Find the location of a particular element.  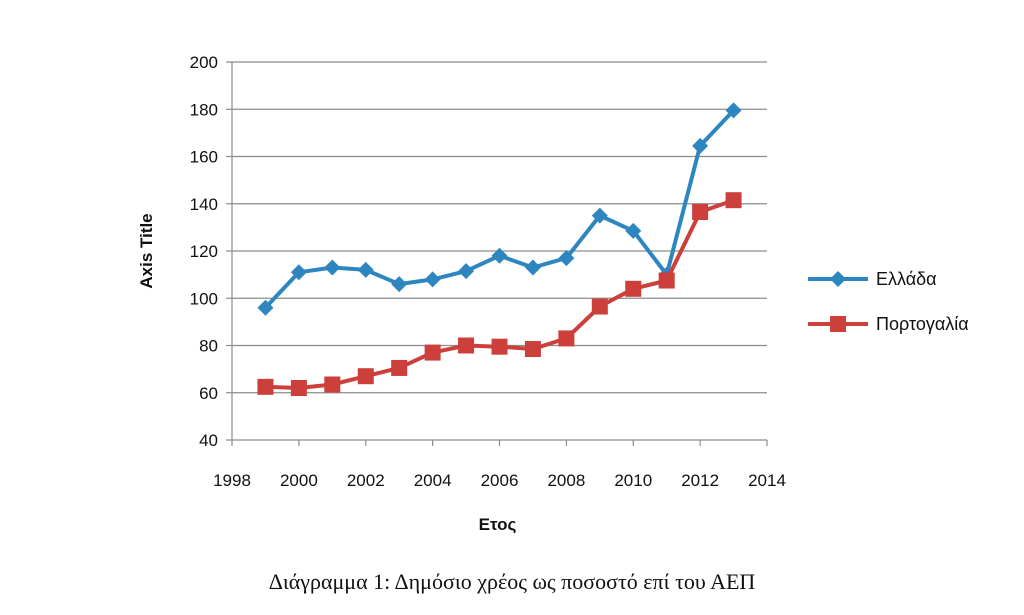

y-tick-label: 60 is located at coordinates (208, 393).